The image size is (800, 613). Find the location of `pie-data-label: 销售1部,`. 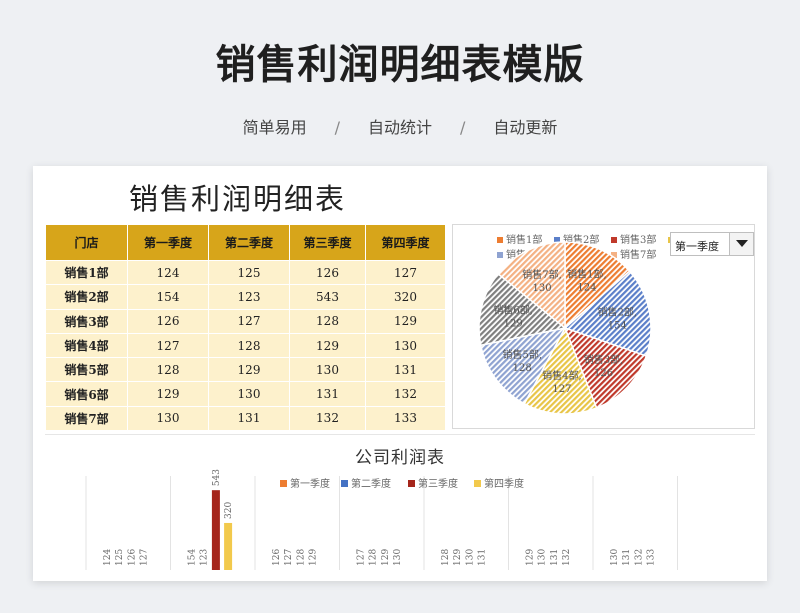

pie-data-label: 销售1部, is located at coordinates (587, 273).